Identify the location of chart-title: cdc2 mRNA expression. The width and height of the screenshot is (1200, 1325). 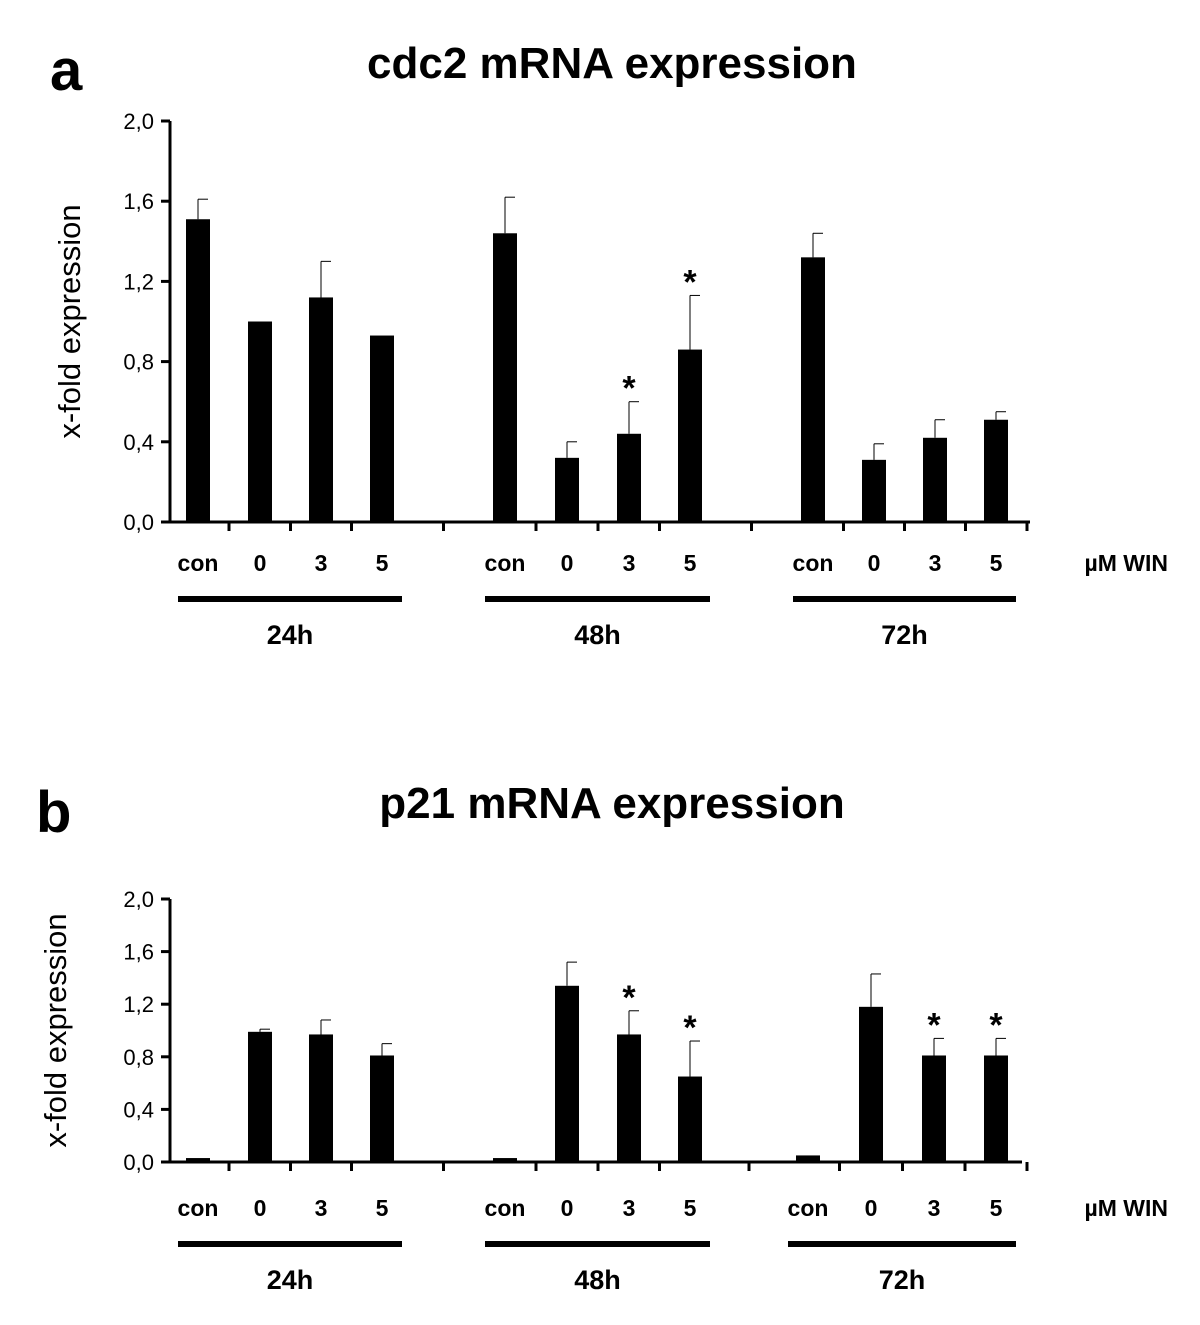
(612, 63).